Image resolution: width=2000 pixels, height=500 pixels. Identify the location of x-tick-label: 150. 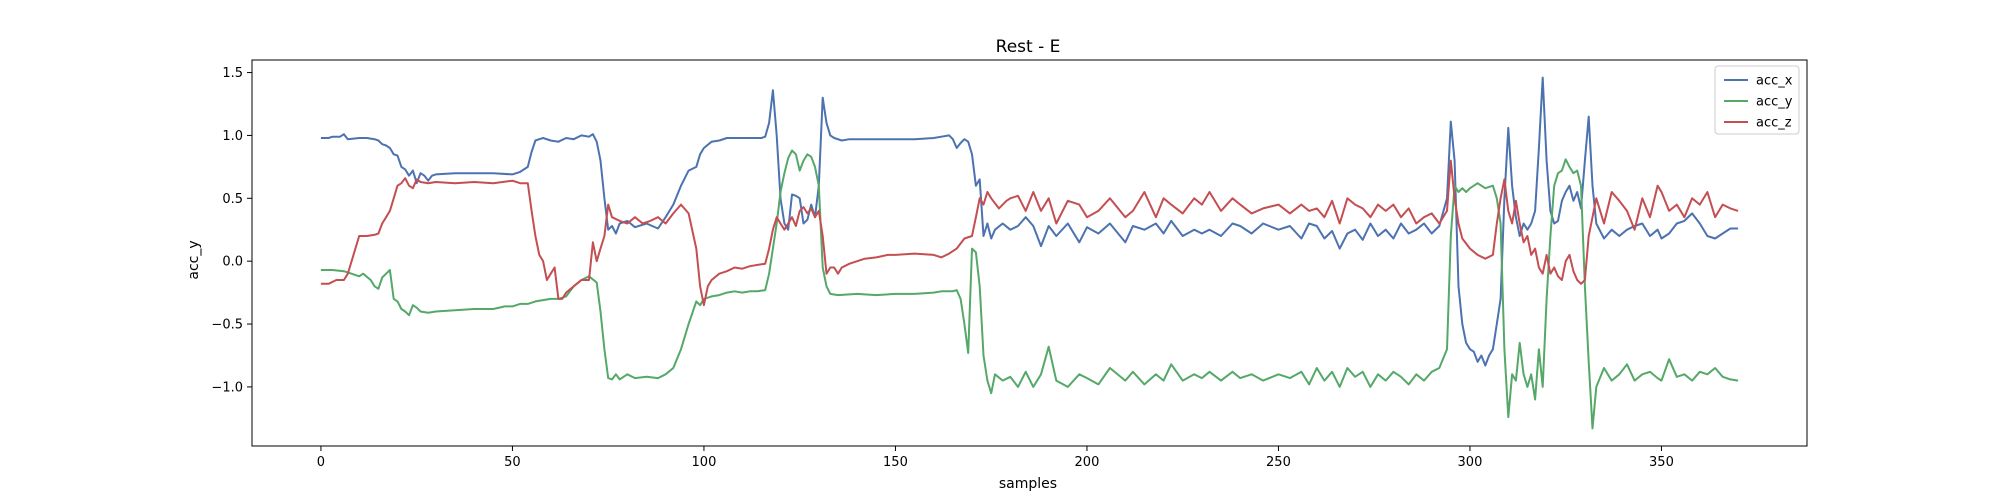
(895, 462).